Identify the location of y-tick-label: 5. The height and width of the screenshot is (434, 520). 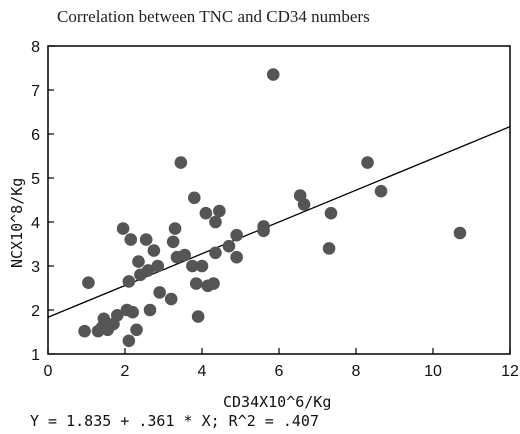
(35, 179).